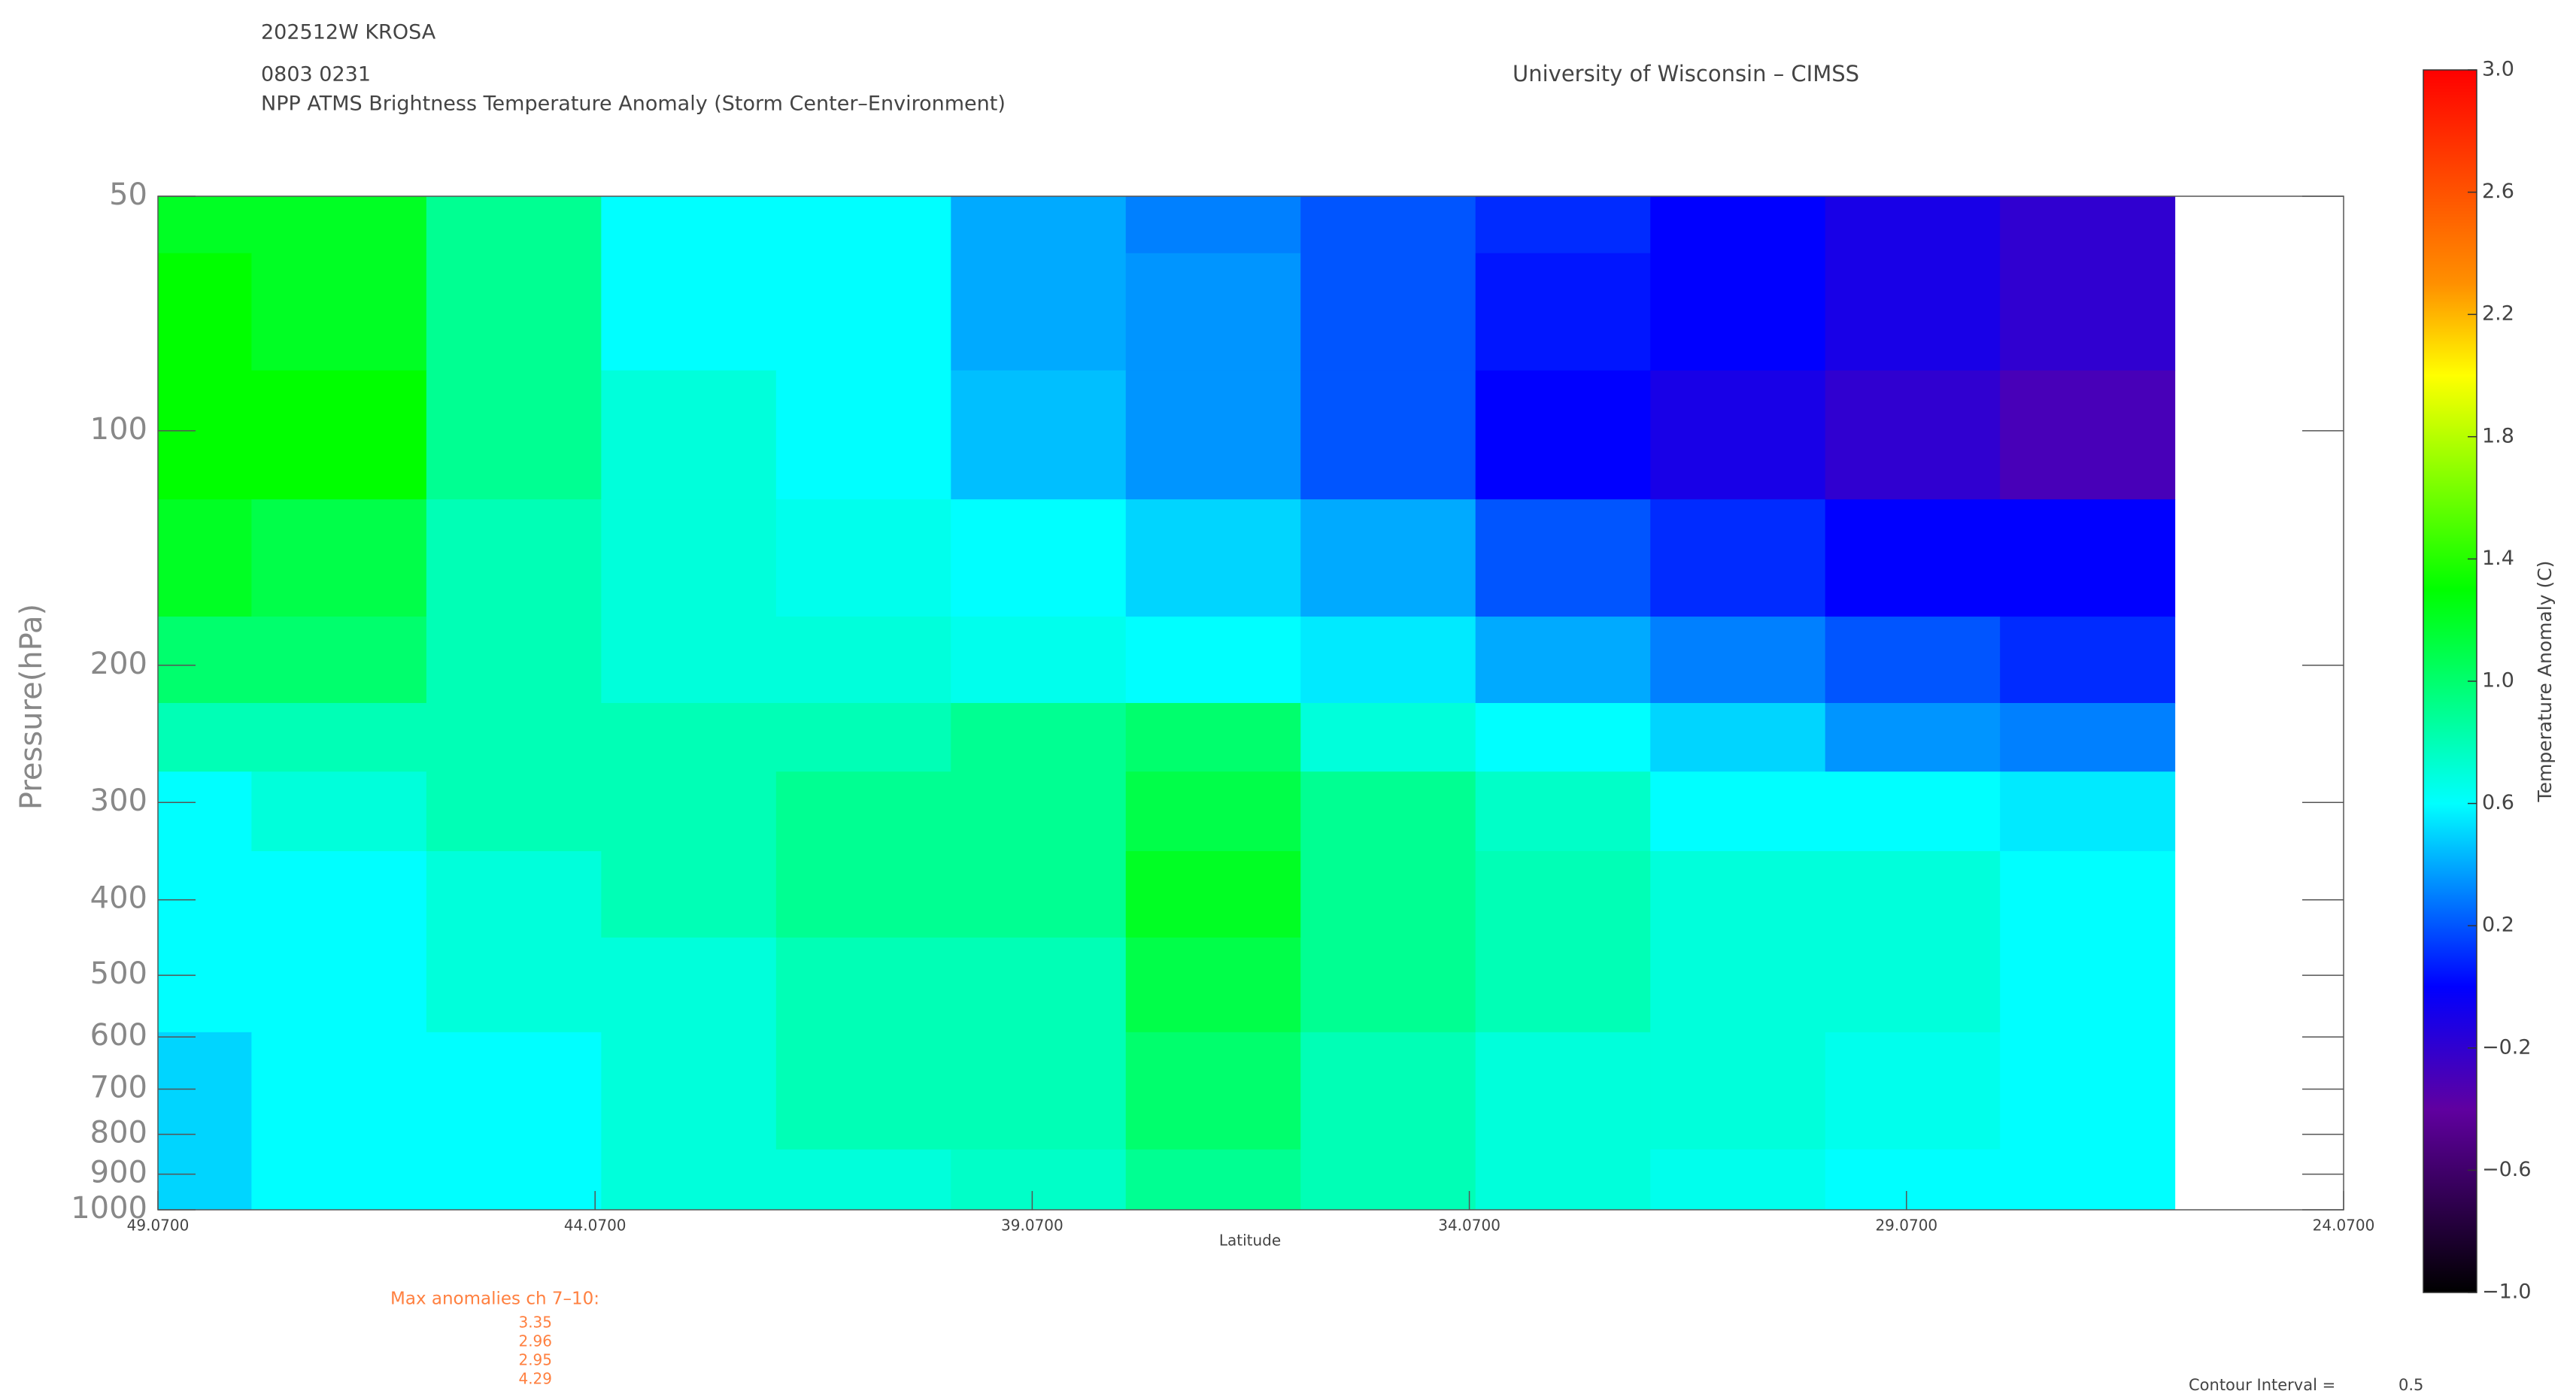  I want to click on colorbar-tick-label: 3.0, so click(2498, 69).